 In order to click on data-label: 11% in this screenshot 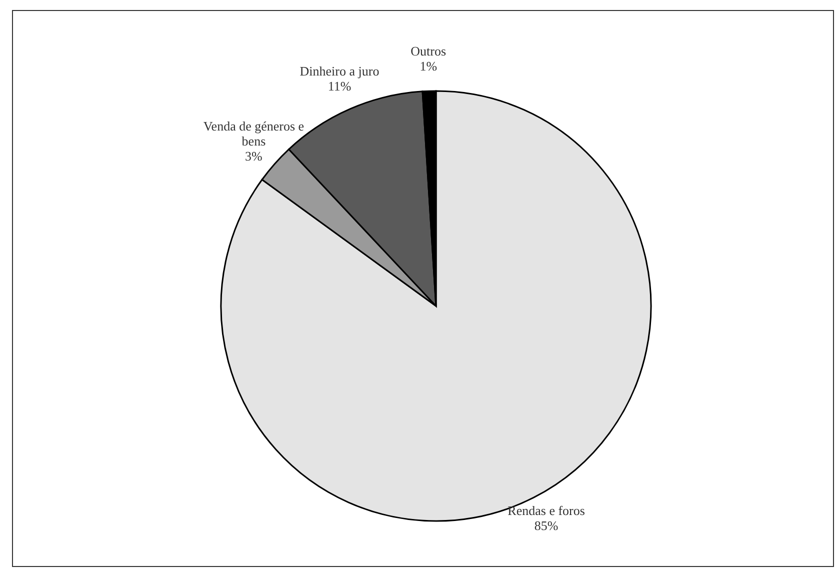, I will do `click(340, 86)`.